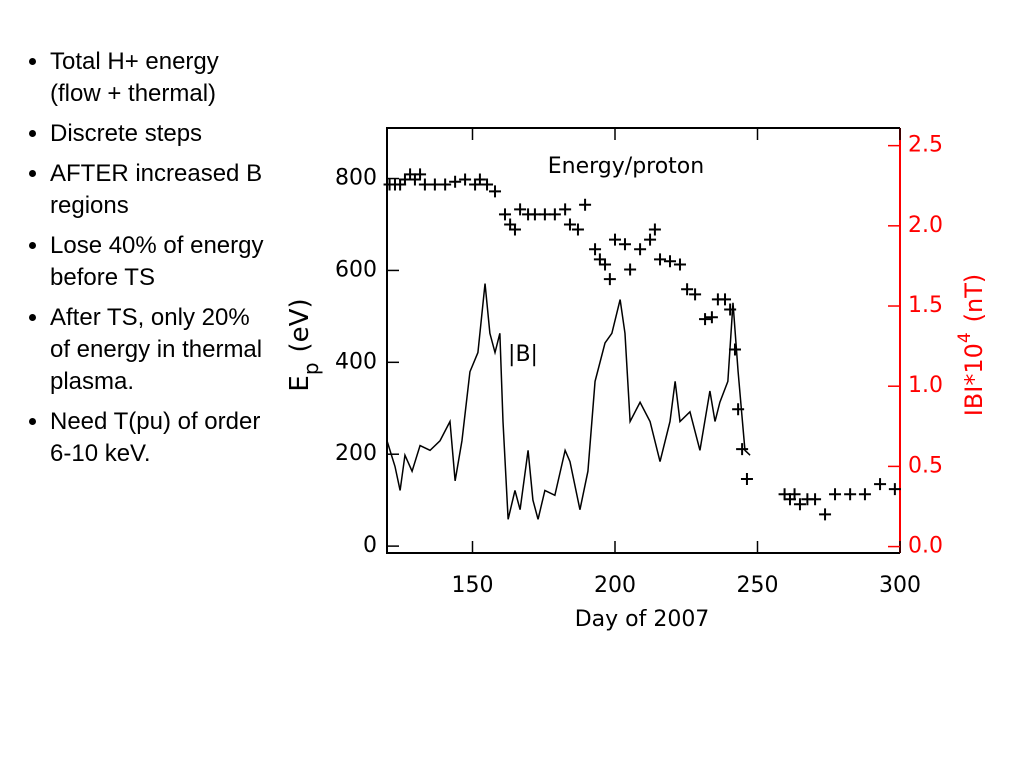 This screenshot has height=768, width=1024. Describe the element at coordinates (356, 269) in the screenshot. I see `y-tick-label: 600` at that location.